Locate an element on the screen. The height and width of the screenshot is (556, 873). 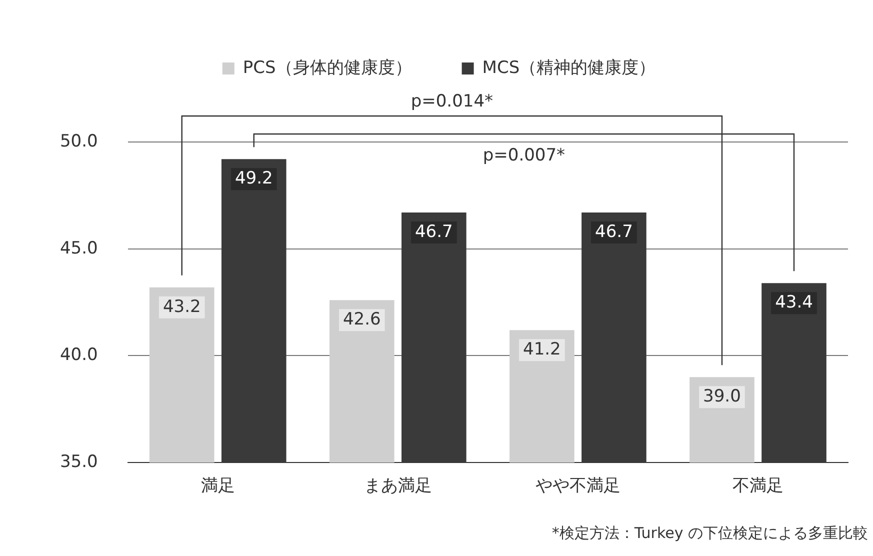
data-label: 39.0 is located at coordinates (722, 396).